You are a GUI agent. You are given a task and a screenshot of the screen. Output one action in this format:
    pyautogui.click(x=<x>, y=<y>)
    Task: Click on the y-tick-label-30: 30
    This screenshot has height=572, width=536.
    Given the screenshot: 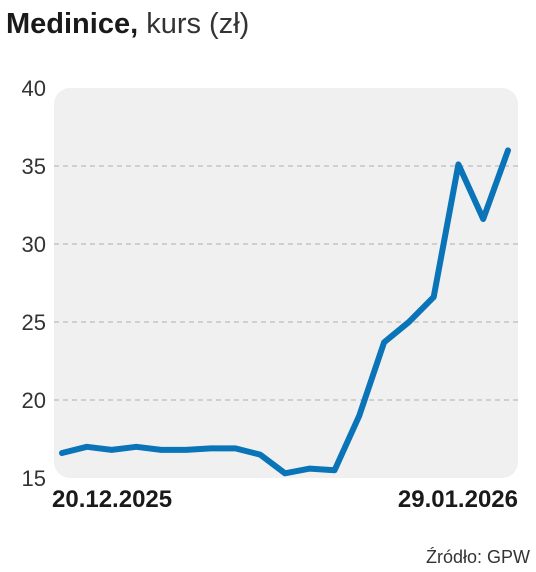 What is the action you would take?
    pyautogui.click(x=34, y=244)
    